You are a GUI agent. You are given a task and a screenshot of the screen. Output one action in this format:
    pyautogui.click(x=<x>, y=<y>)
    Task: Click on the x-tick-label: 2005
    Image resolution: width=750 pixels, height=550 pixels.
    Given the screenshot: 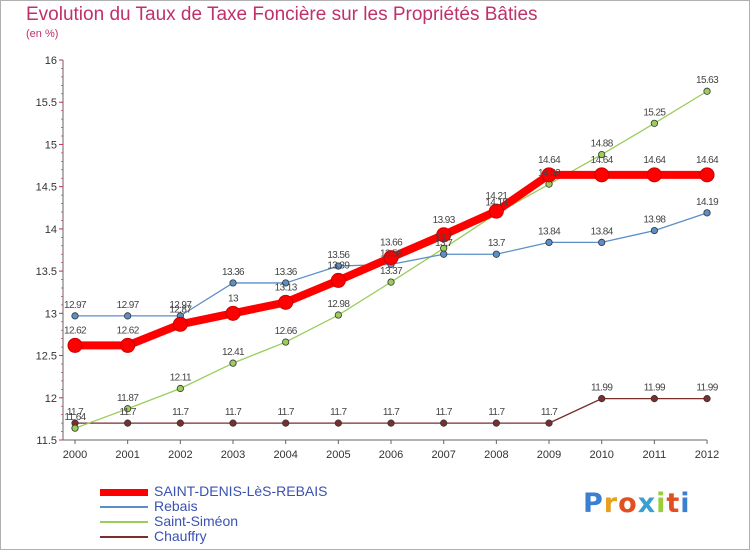 What is the action you would take?
    pyautogui.click(x=338, y=455)
    